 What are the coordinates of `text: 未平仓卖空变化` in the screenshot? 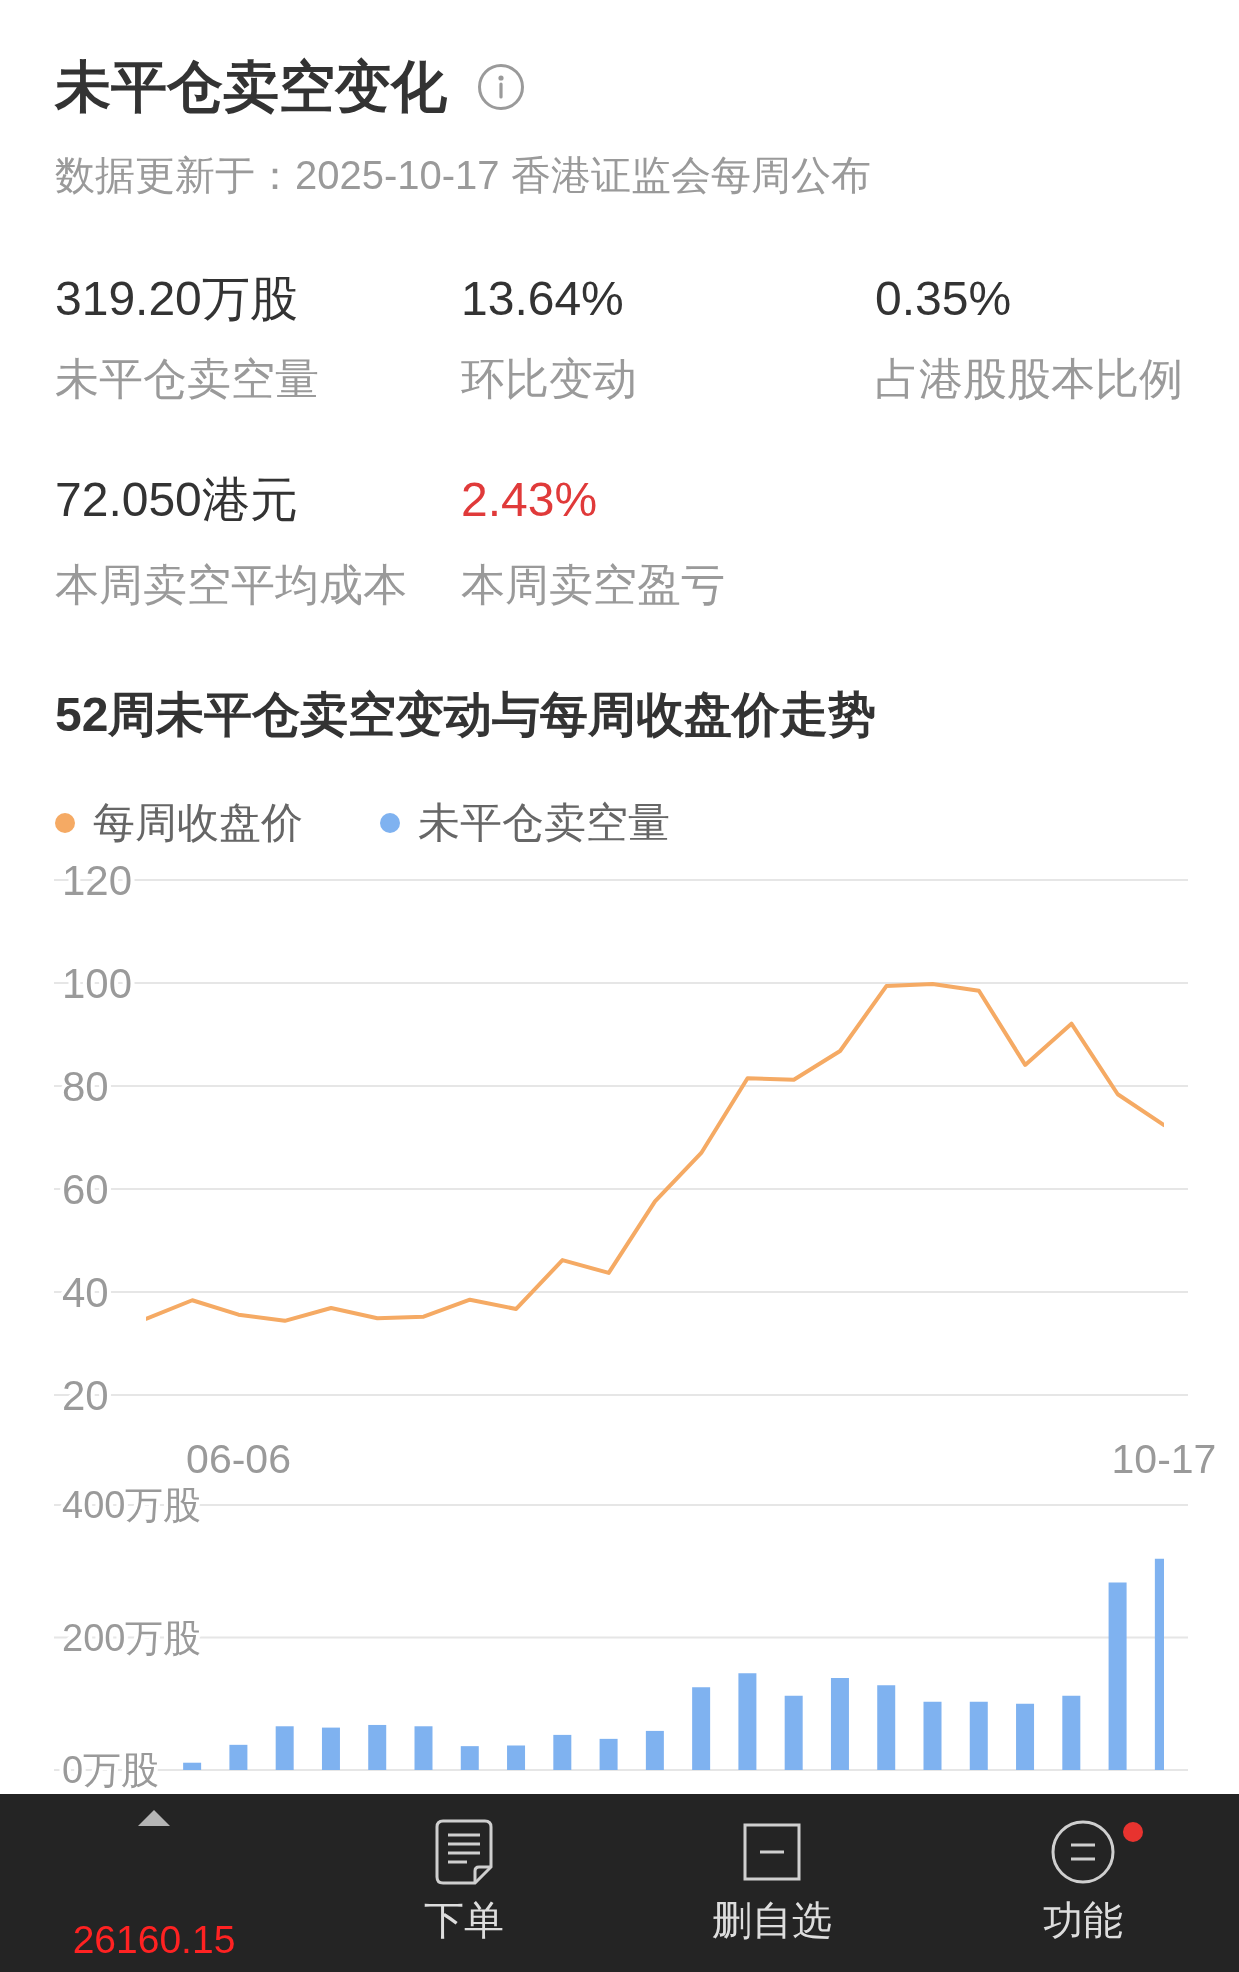 It's located at (251, 87).